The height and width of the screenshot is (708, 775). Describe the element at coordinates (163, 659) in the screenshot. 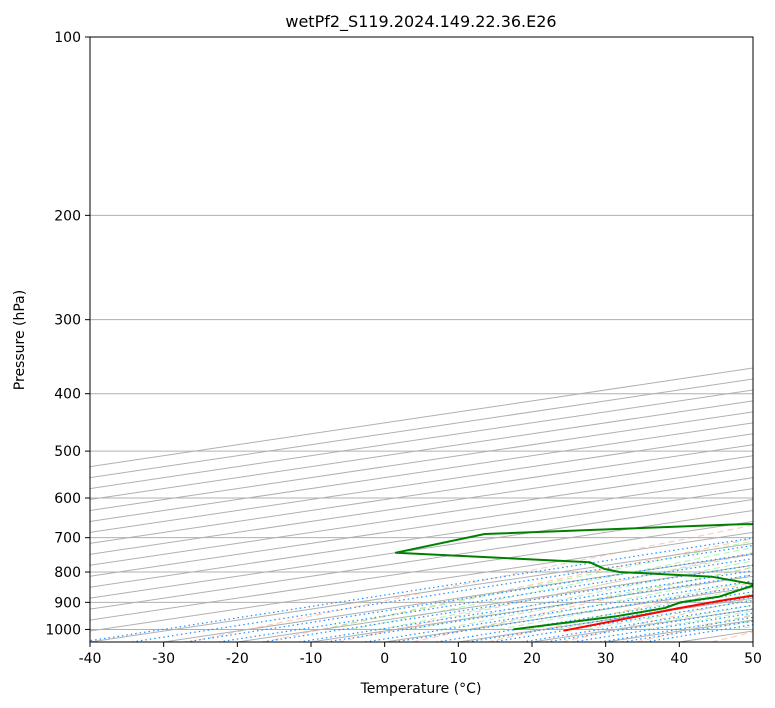

I see `x-tick-label: -30` at that location.